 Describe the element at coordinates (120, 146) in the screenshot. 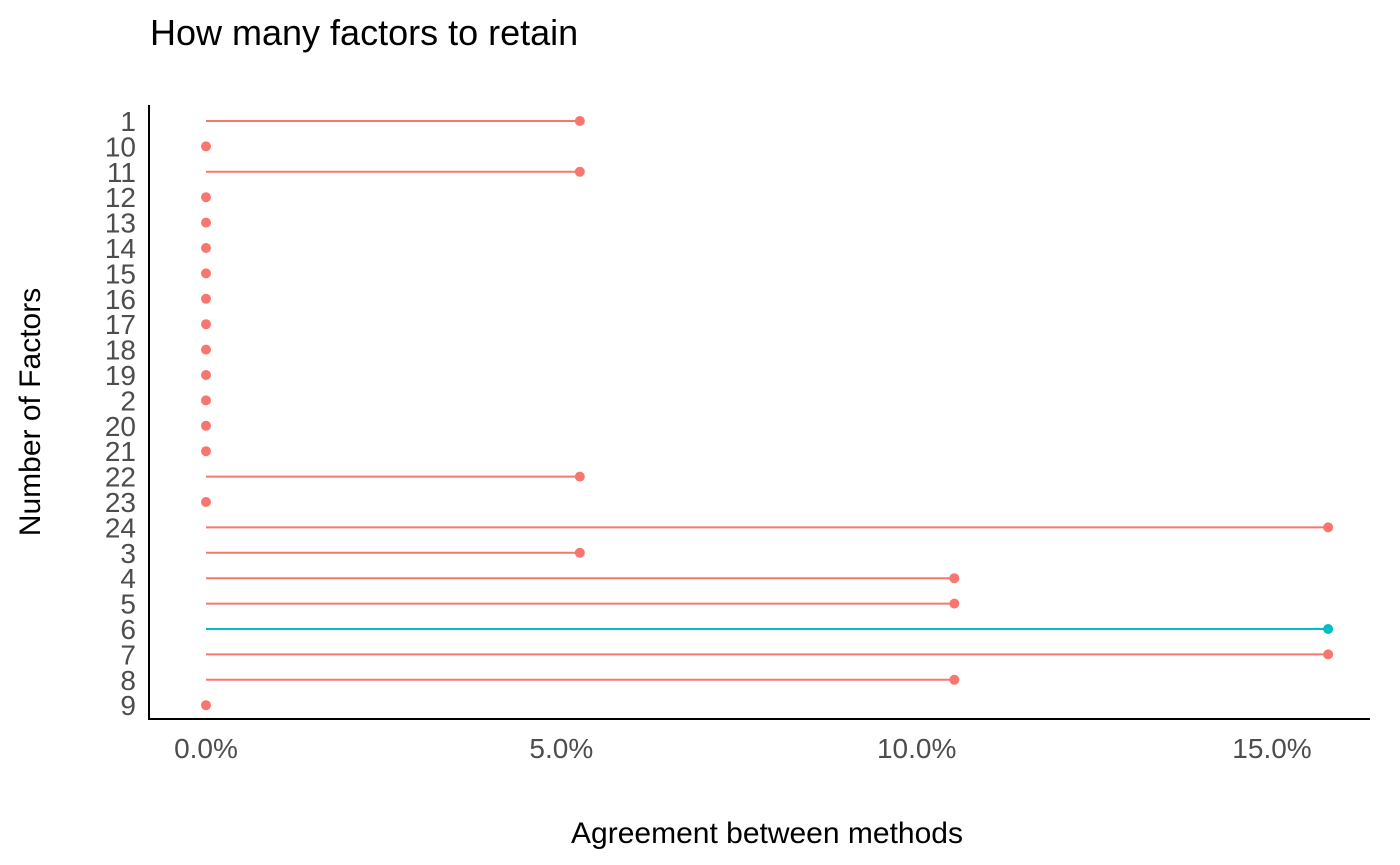

I see `y-tick-label: 10` at that location.